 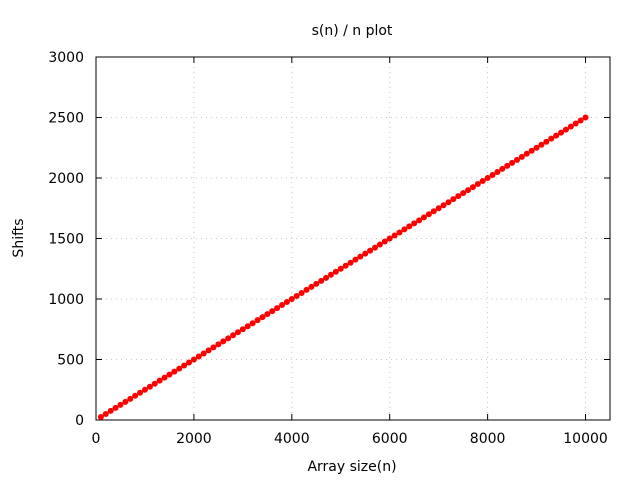 What do you see at coordinates (292, 439) in the screenshot?
I see `x-tick-label: 4000` at bounding box center [292, 439].